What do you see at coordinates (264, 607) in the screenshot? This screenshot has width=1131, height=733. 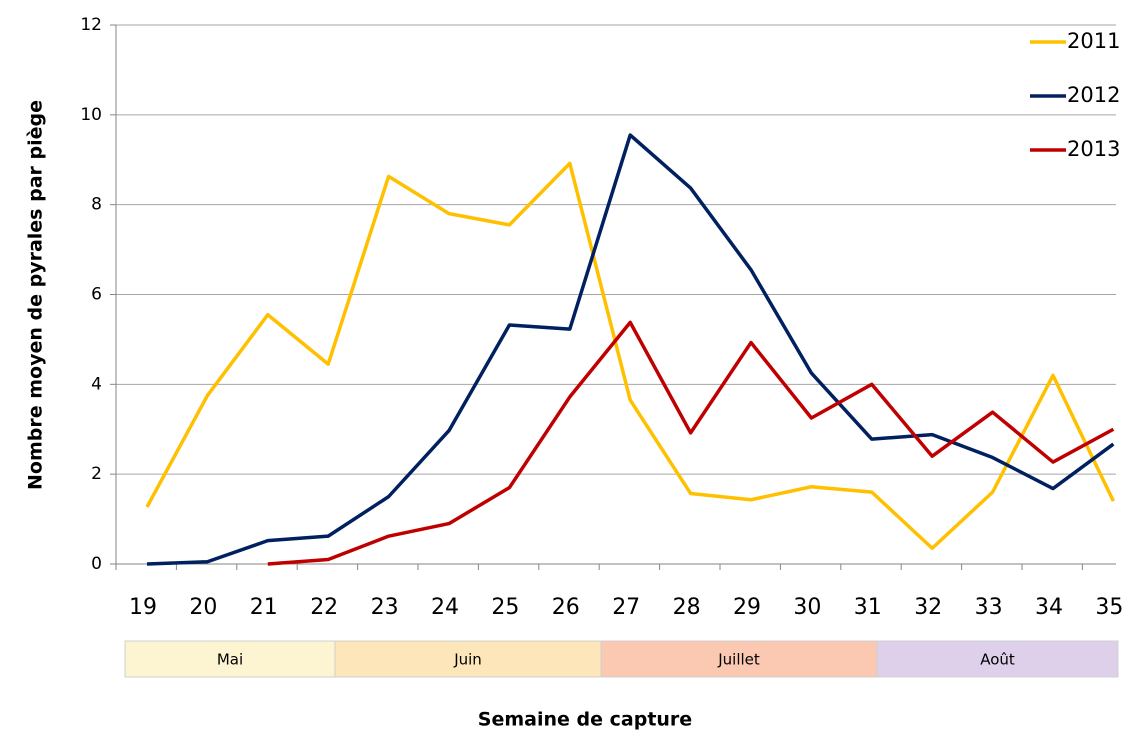 I see `x-tick-label: 21` at bounding box center [264, 607].